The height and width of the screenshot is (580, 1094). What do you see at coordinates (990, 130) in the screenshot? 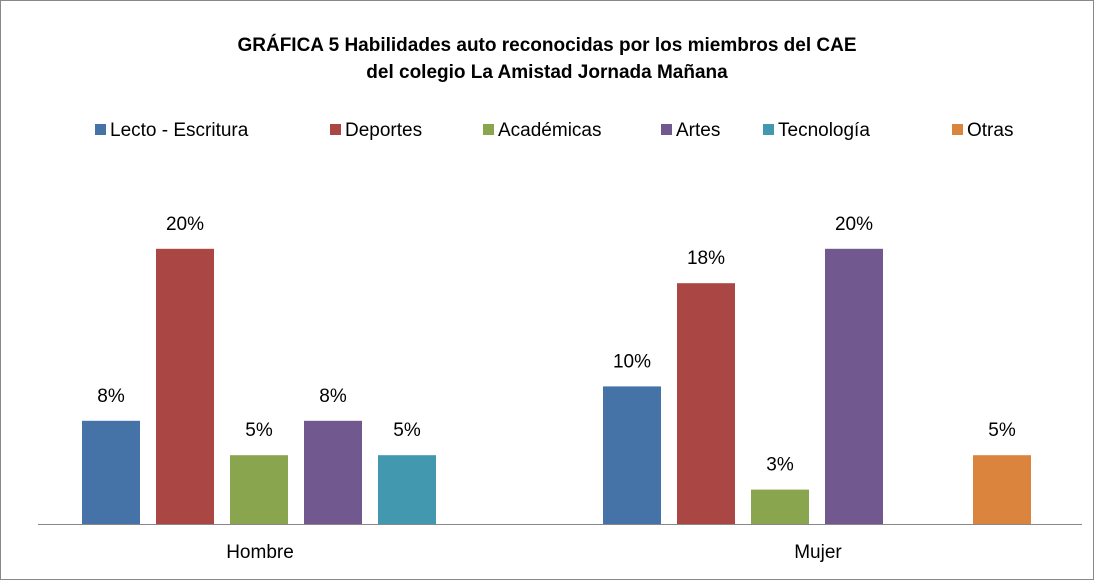
I see `legend-label: Otras` at bounding box center [990, 130].